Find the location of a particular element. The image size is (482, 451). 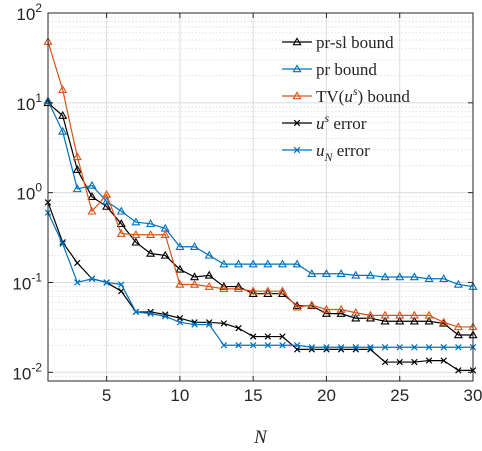

legend-label: TV(us) bound is located at coordinates (363, 95).